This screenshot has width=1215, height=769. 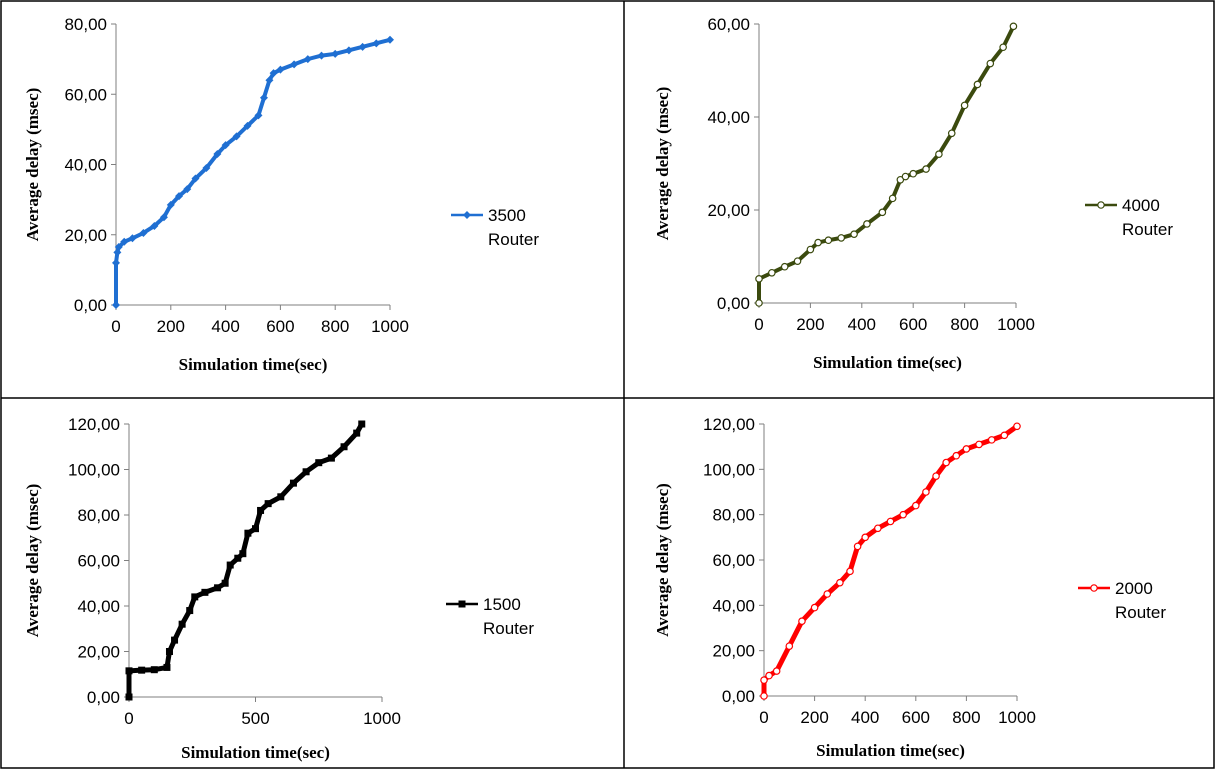 What do you see at coordinates (502, 604) in the screenshot?
I see `legend-label: 1500` at bounding box center [502, 604].